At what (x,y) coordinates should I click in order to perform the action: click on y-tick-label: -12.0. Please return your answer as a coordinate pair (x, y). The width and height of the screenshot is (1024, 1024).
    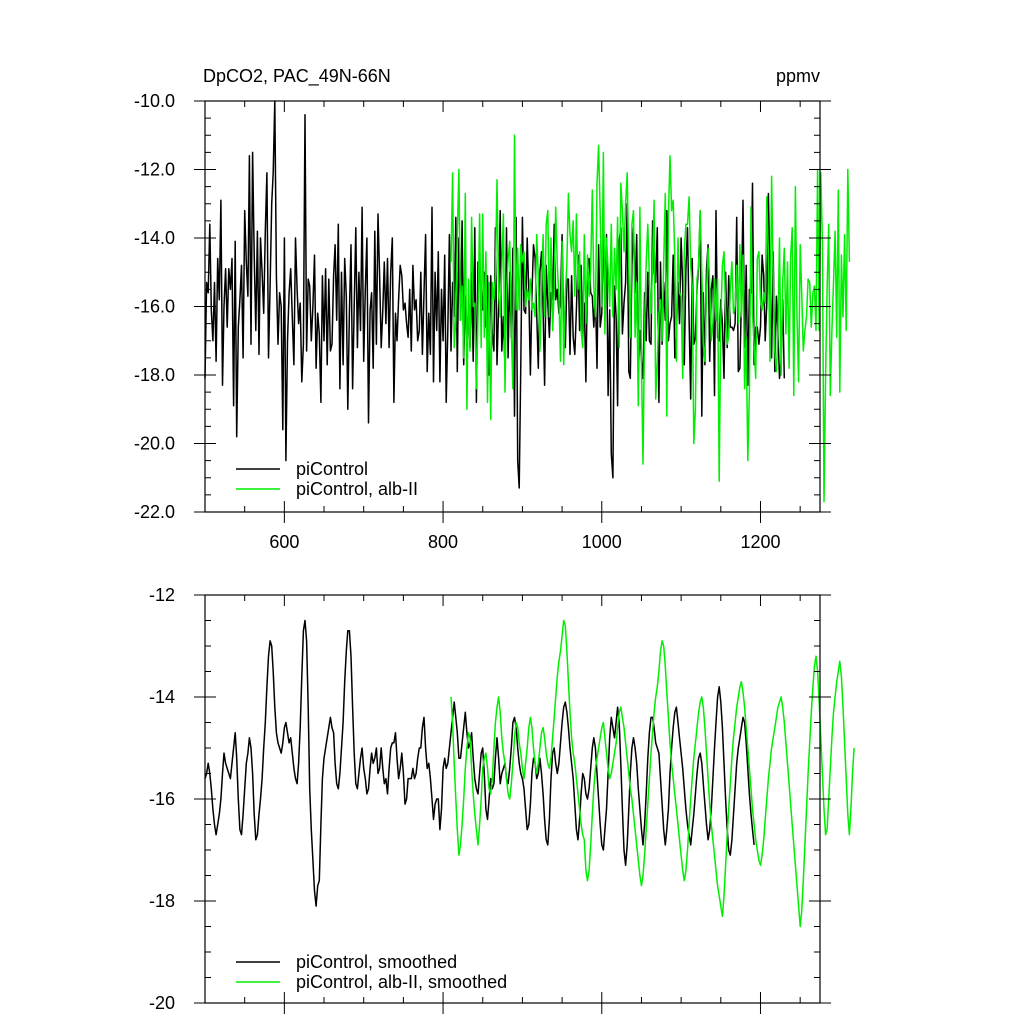
    Looking at the image, I should click on (154, 170).